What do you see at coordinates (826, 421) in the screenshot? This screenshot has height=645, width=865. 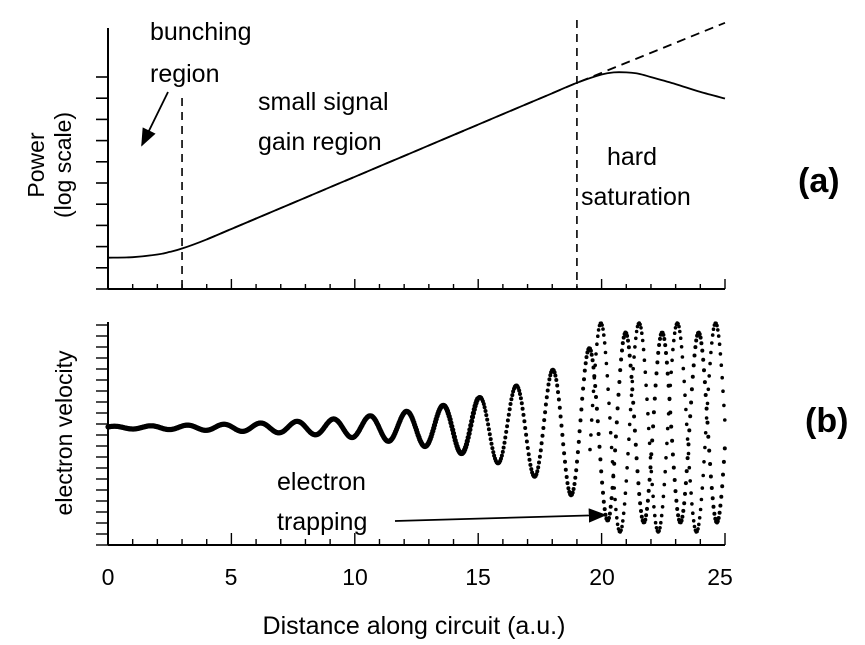 I see `panel-b-label: (b)` at bounding box center [826, 421].